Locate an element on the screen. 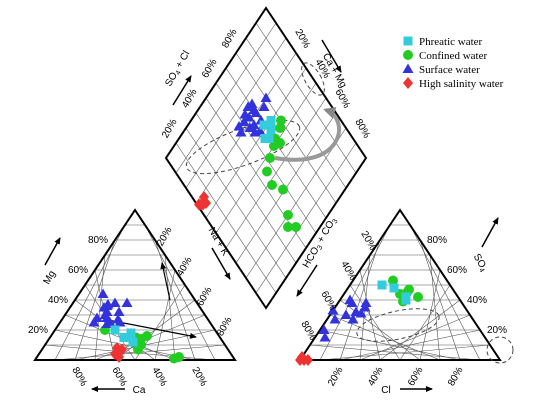 The image size is (550, 408). diamond-so4cl-tick: 60% is located at coordinates (210, 68).